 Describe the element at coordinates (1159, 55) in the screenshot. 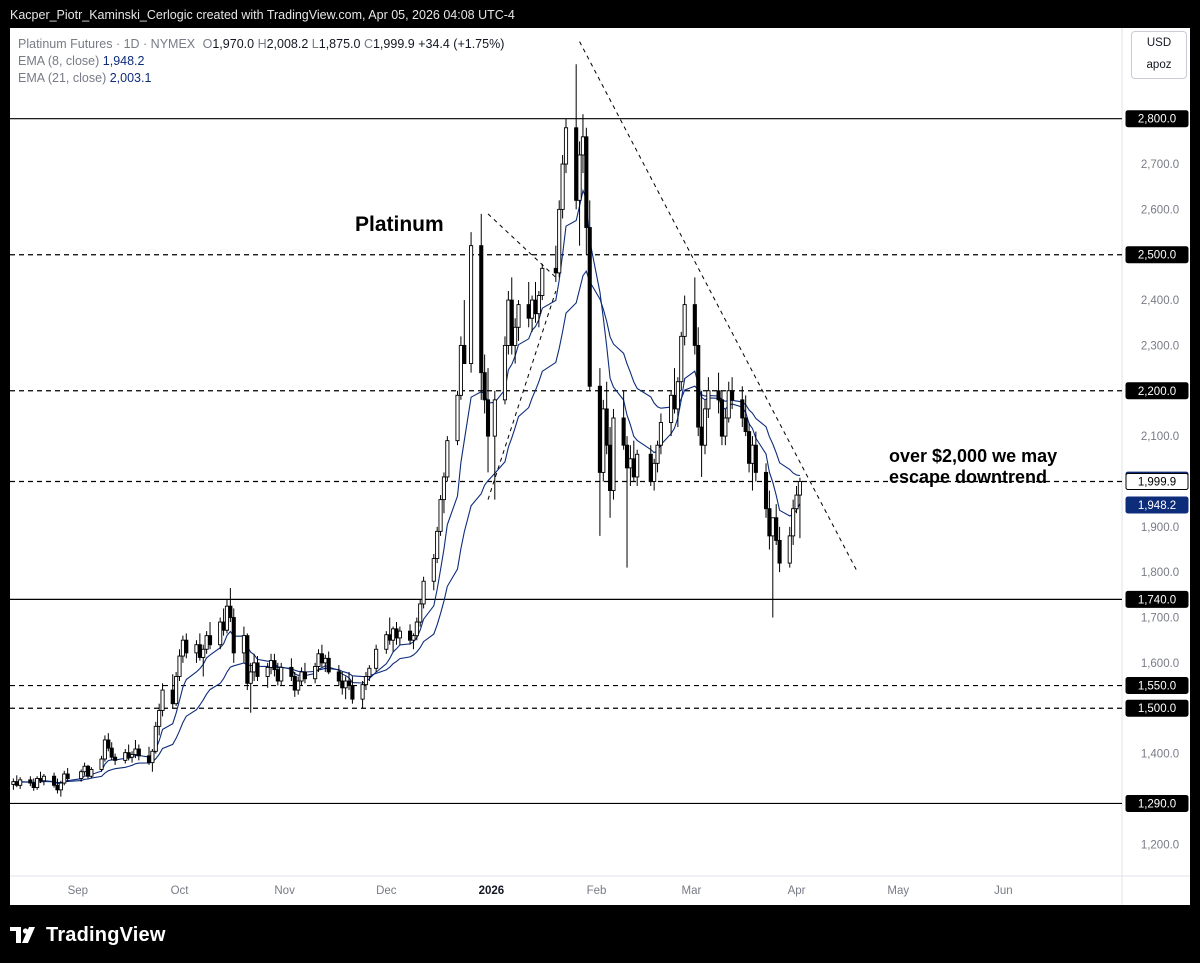

I see `currency-selector: USD apoz` at that location.